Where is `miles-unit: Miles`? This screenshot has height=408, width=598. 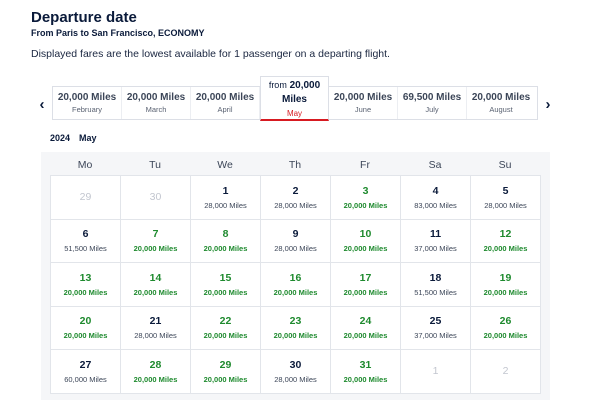 miles-unit: Miles is located at coordinates (294, 99).